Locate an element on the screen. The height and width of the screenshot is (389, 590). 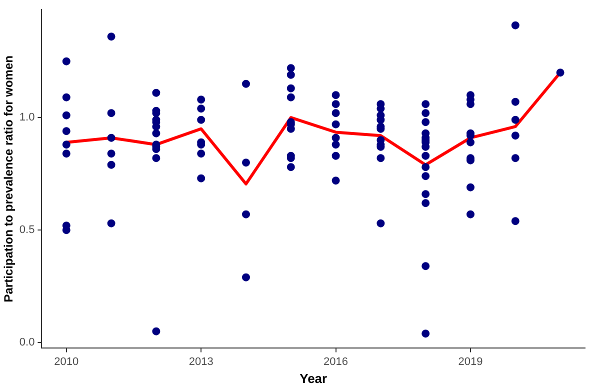
x-tick-label: 2010 is located at coordinates (66, 362).